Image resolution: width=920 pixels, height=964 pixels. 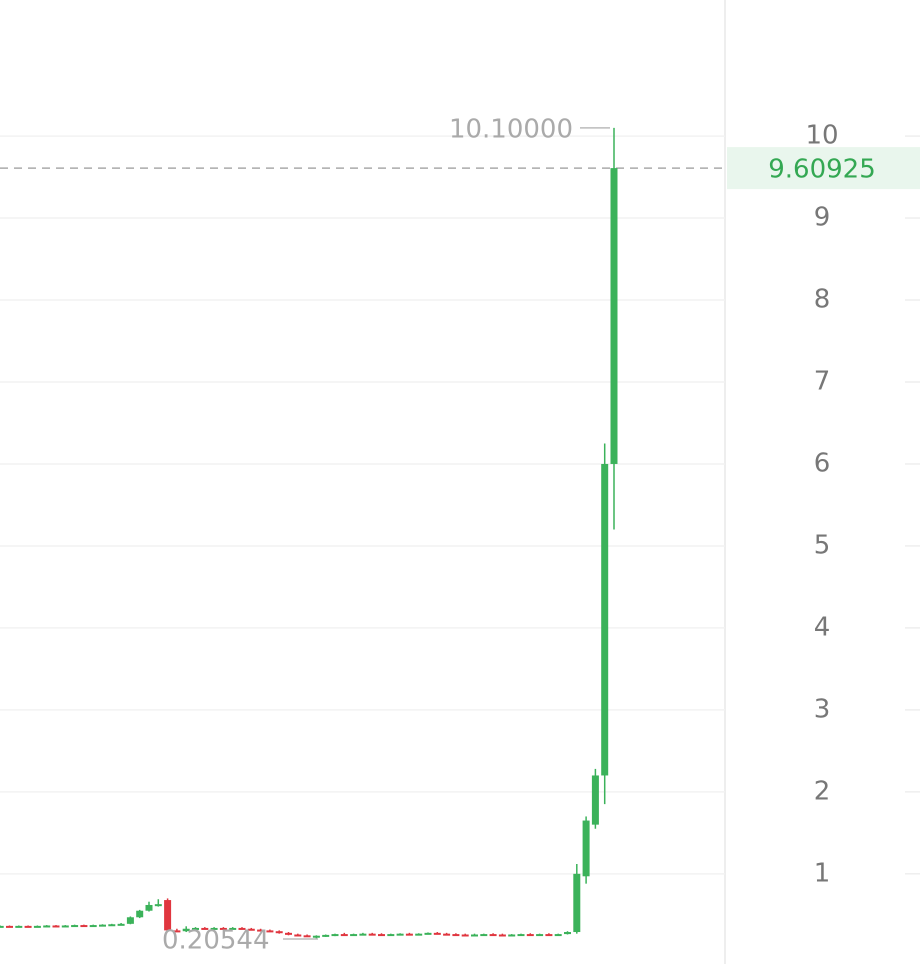 What do you see at coordinates (511, 129) in the screenshot?
I see `high-marker-label: 10.10000` at bounding box center [511, 129].